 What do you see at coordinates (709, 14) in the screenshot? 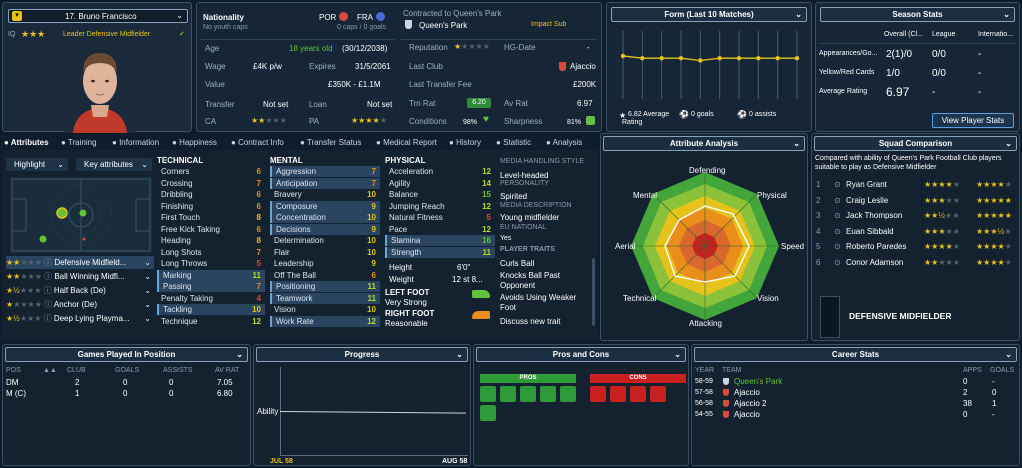
I see `form-header: Form (Last 10 Matches) ⌄` at bounding box center [709, 14].